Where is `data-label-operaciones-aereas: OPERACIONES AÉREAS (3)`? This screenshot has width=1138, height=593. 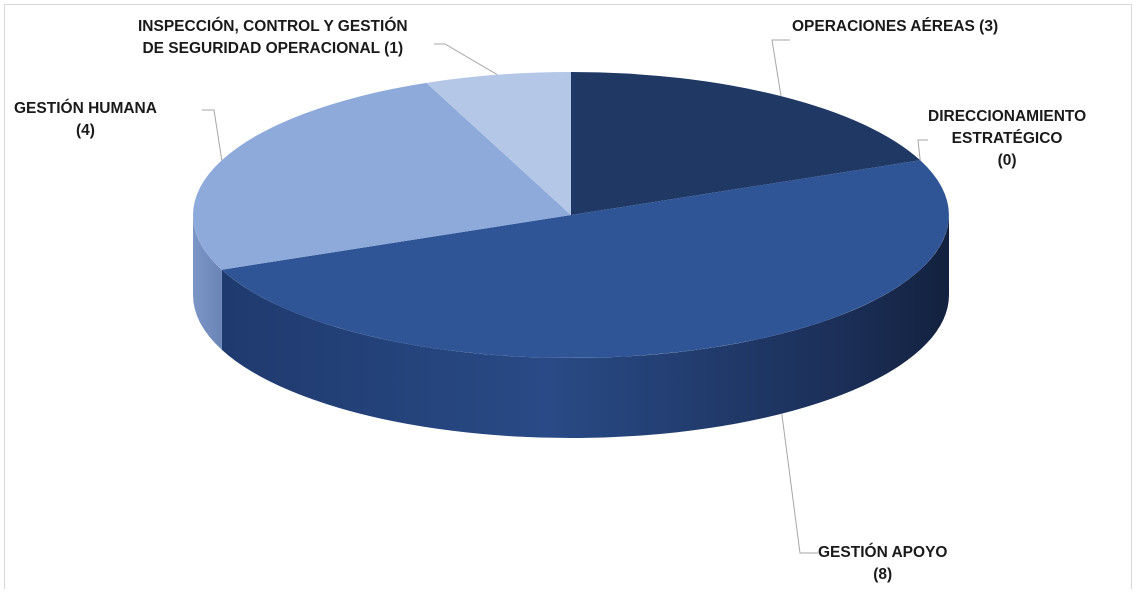 data-label-operaciones-aereas: OPERACIONES AÉREAS (3) is located at coordinates (895, 27).